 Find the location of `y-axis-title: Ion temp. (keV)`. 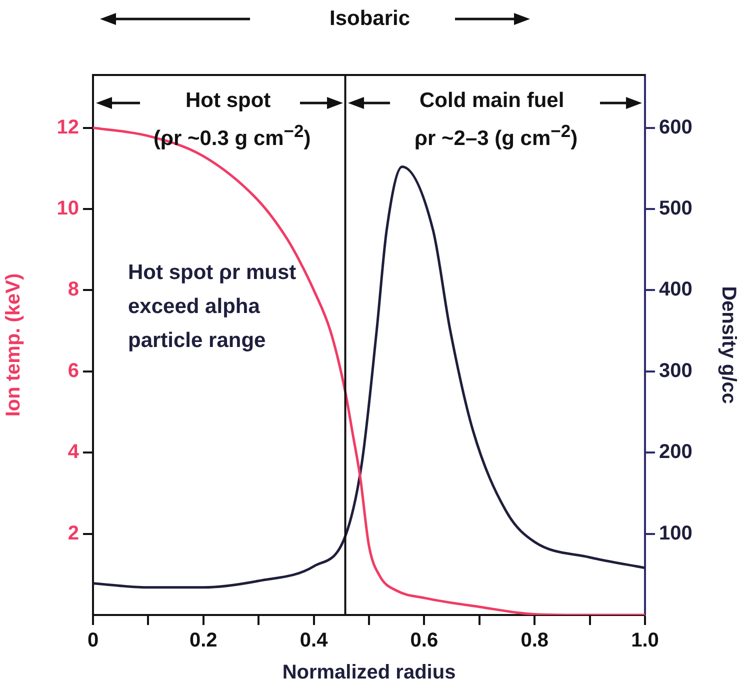

y-axis-title: Ion temp. (keV) is located at coordinates (13, 345).